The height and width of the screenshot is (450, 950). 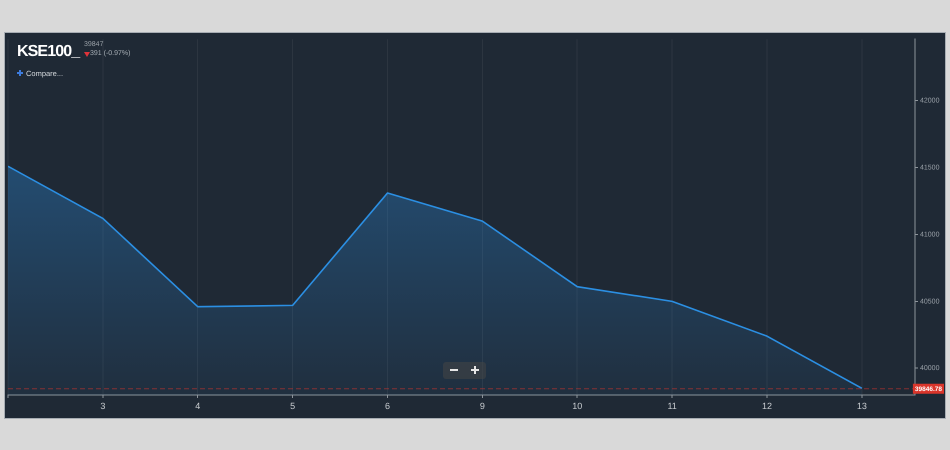 I want to click on x-tick-label: 3, so click(x=103, y=405).